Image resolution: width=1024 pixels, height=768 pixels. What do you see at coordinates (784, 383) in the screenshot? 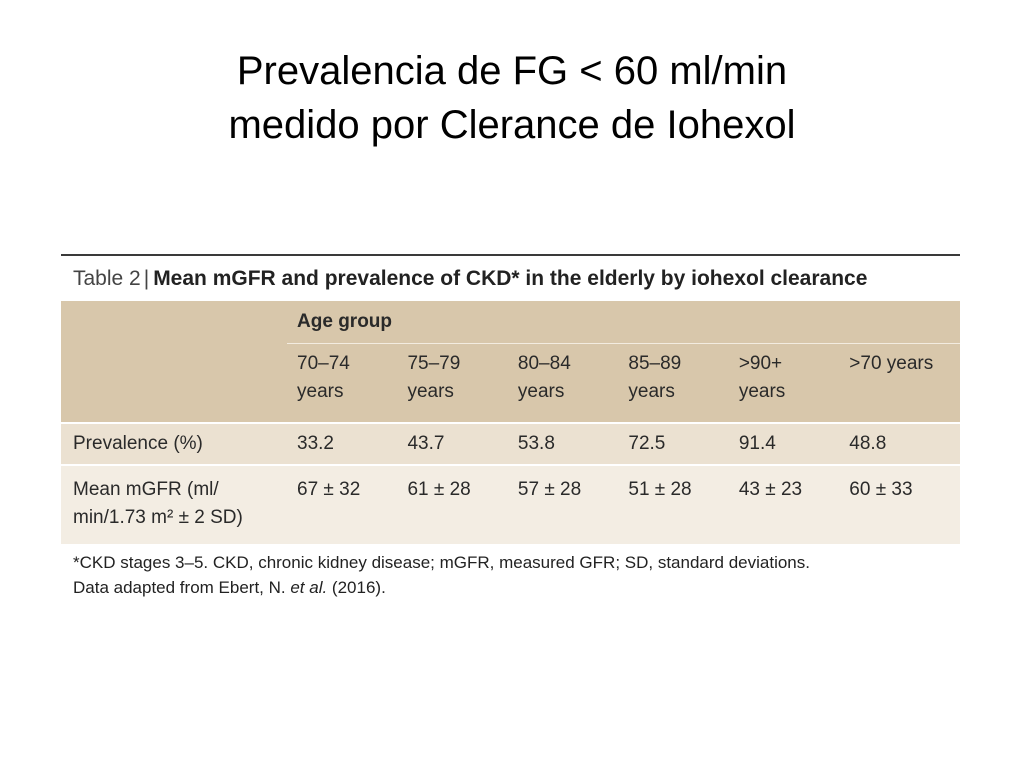
I see `age-group-header-cell: >90+ years` at bounding box center [784, 383].